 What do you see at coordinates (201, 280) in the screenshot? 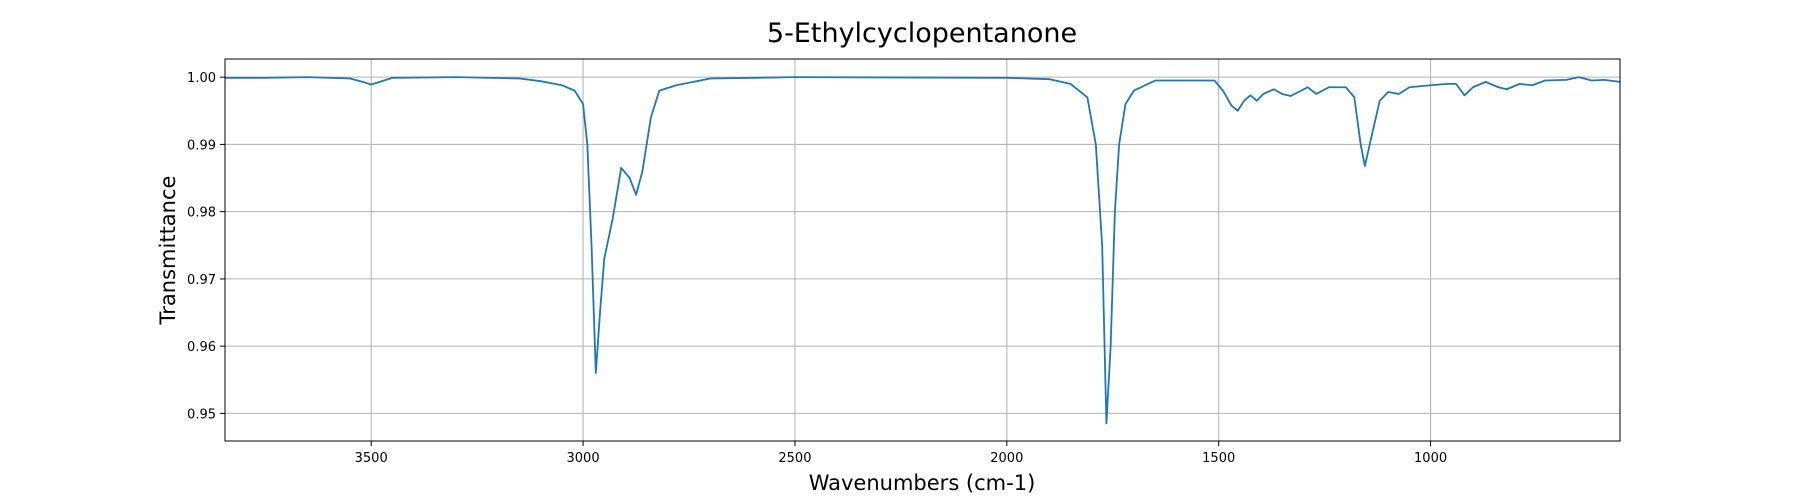
I see `y-tick-label: 0.97` at bounding box center [201, 280].